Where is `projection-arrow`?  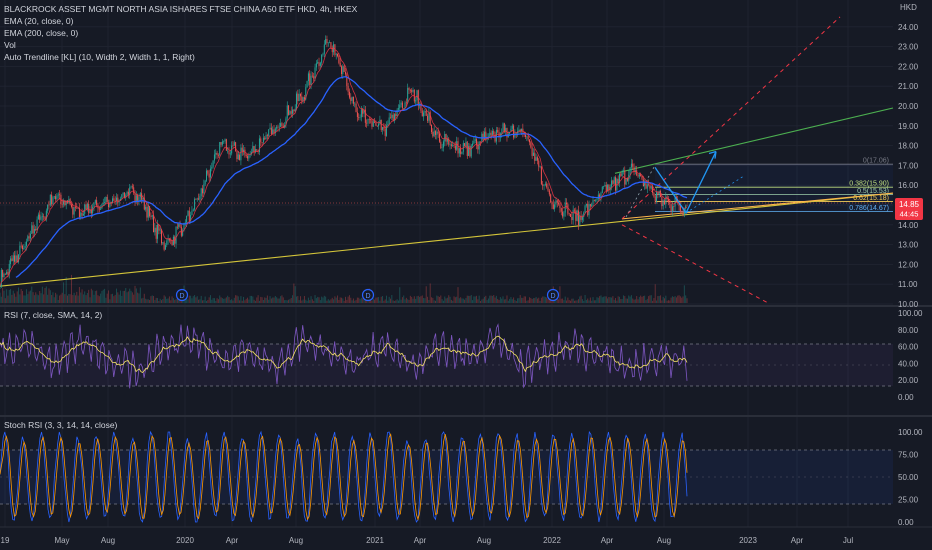
projection-arrow is located at coordinates (700, 182).